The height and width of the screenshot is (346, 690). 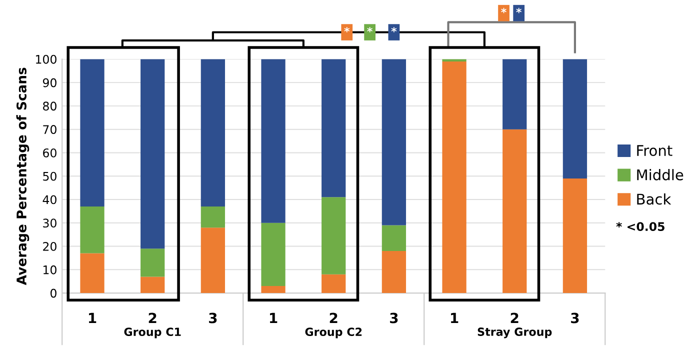 I want to click on text: Stray Group, so click(x=515, y=333).